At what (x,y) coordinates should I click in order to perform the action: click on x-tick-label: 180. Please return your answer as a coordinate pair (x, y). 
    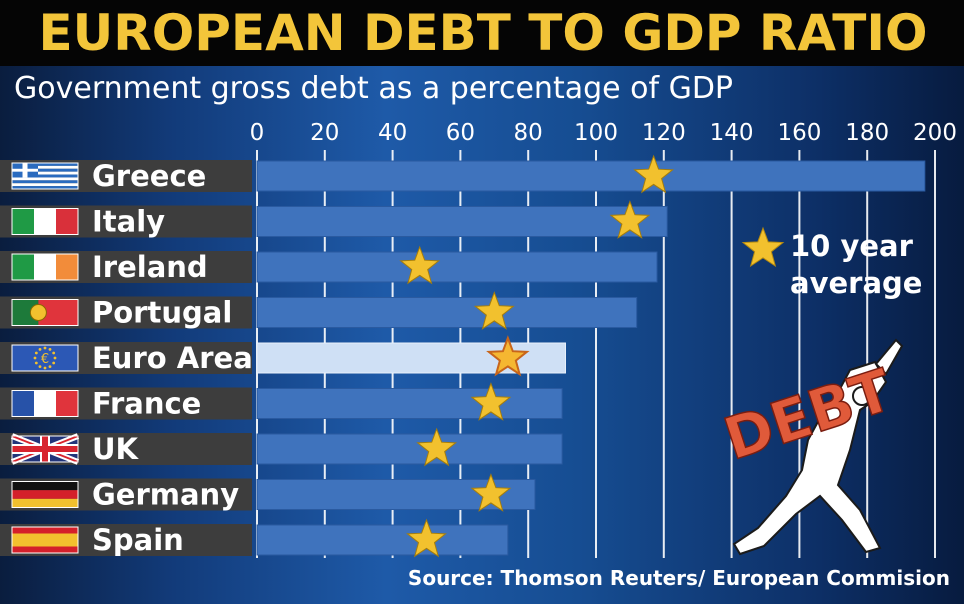
    Looking at the image, I should click on (867, 133).